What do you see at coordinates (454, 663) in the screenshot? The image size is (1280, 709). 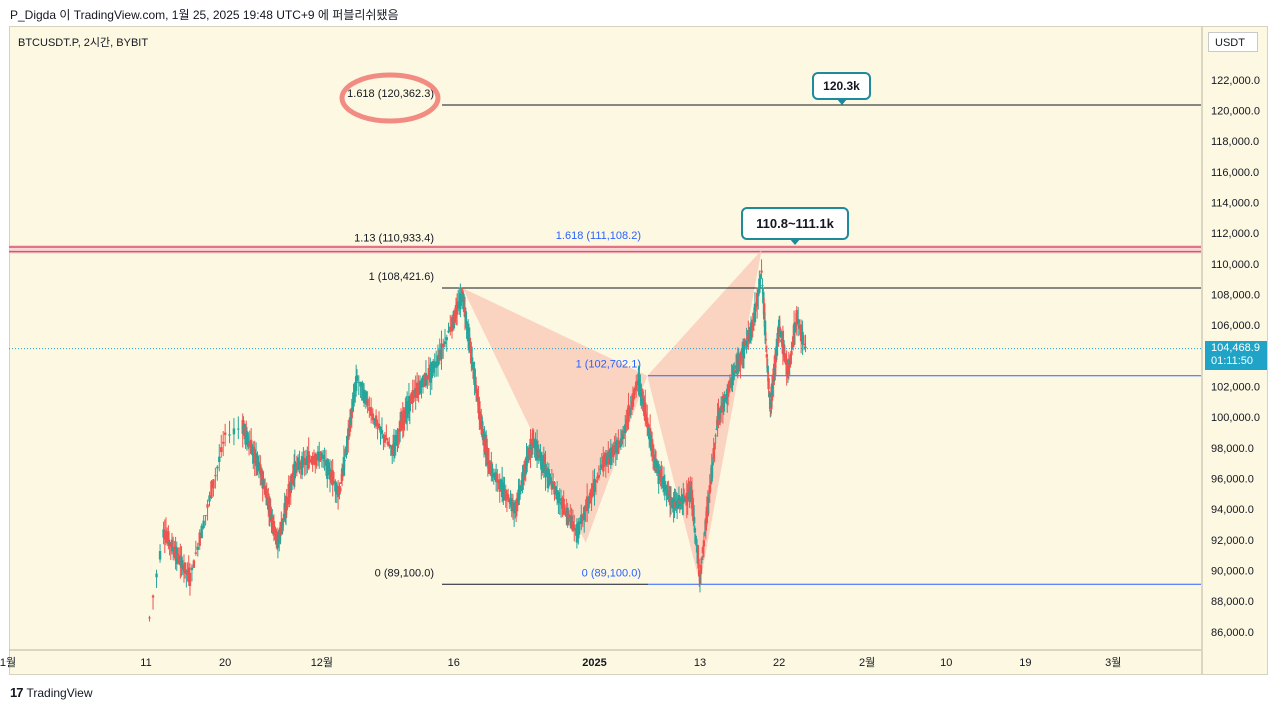 I see `time-tick-label: 16` at bounding box center [454, 663].